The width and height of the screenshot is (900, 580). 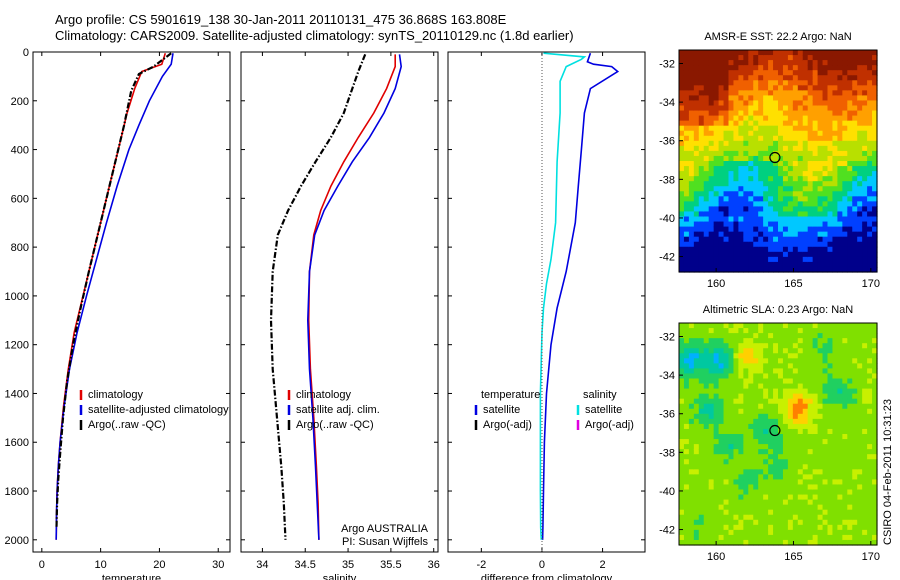 What do you see at coordinates (17, 492) in the screenshot?
I see `y-tick-label: 1800` at bounding box center [17, 492].